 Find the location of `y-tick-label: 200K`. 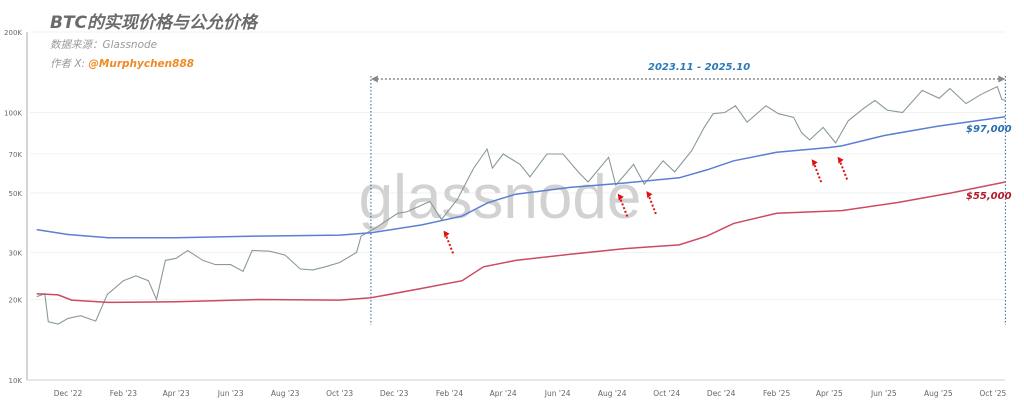

y-tick-label: 200K is located at coordinates (13, 33).